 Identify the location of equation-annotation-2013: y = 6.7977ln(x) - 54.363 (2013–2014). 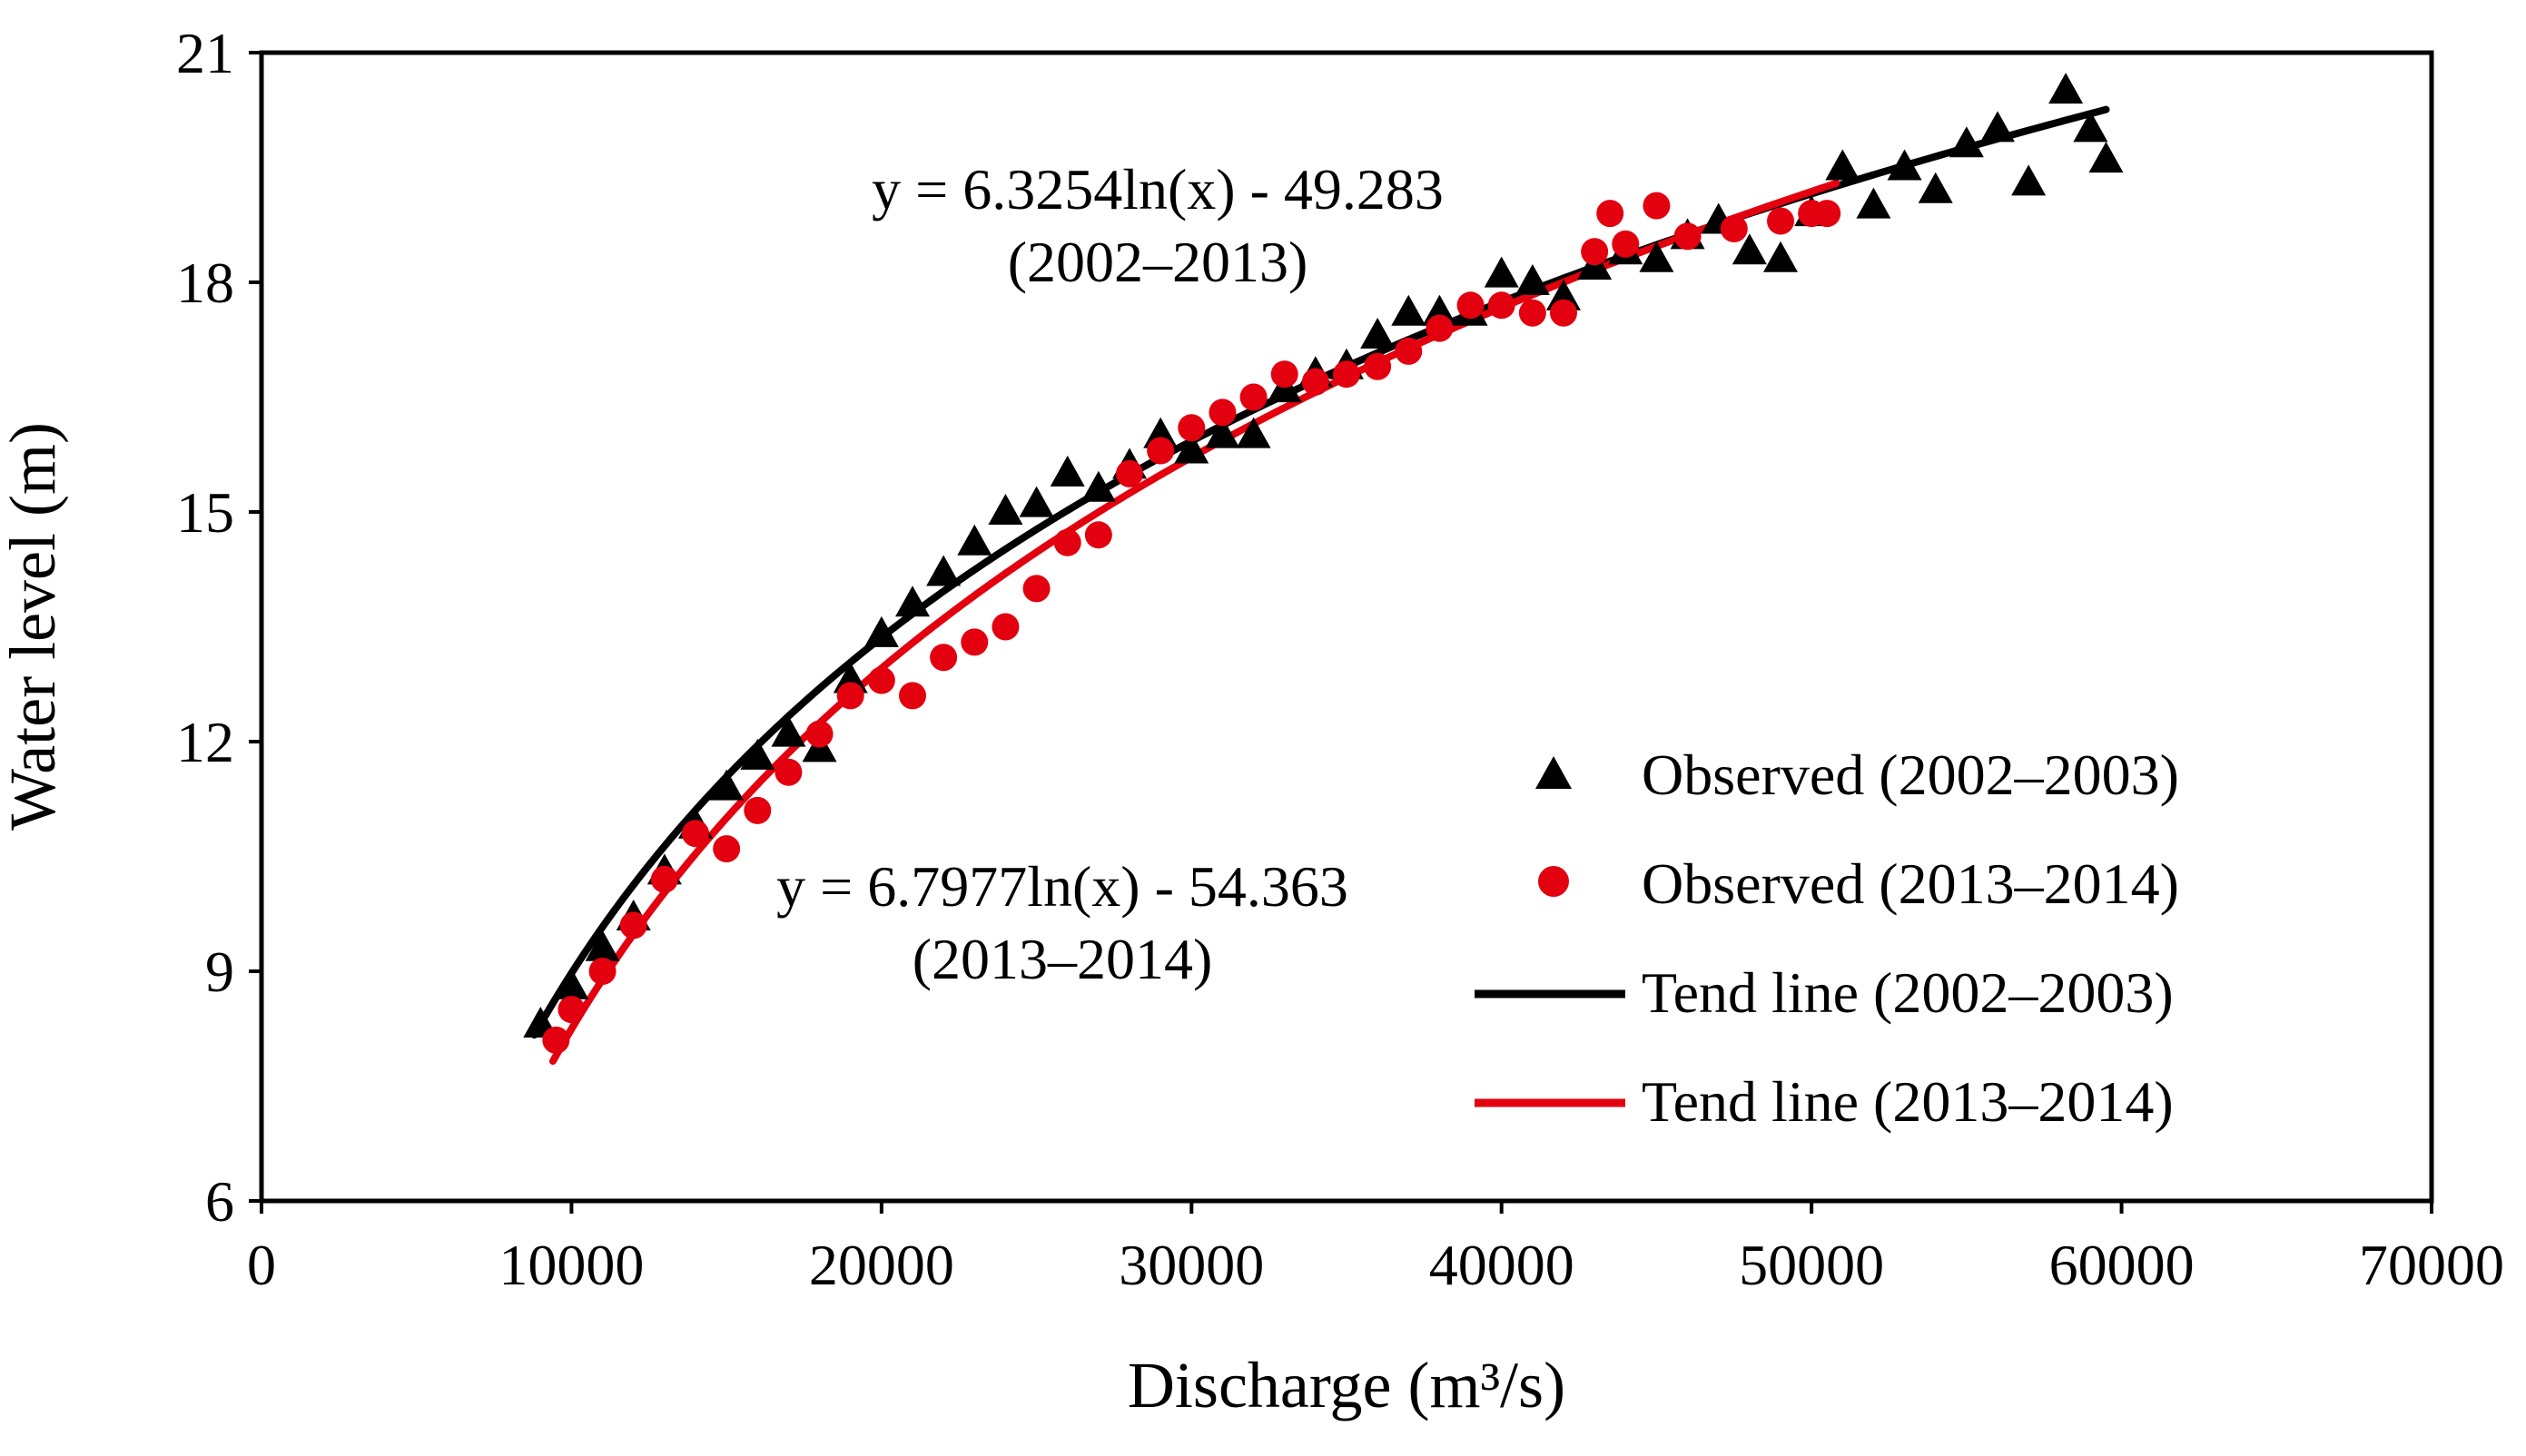
(1062, 922).